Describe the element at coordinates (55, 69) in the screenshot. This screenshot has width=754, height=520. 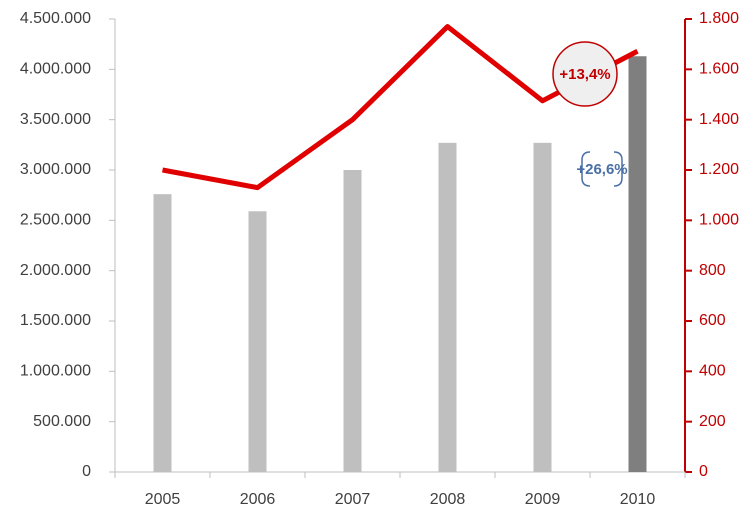
I see `y-tick-label: 4.000.000` at that location.